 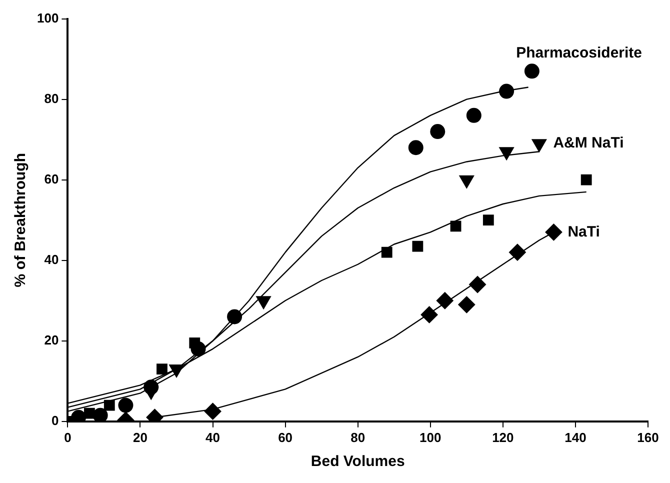 I want to click on y-tick-label: 40, so click(x=51, y=259).